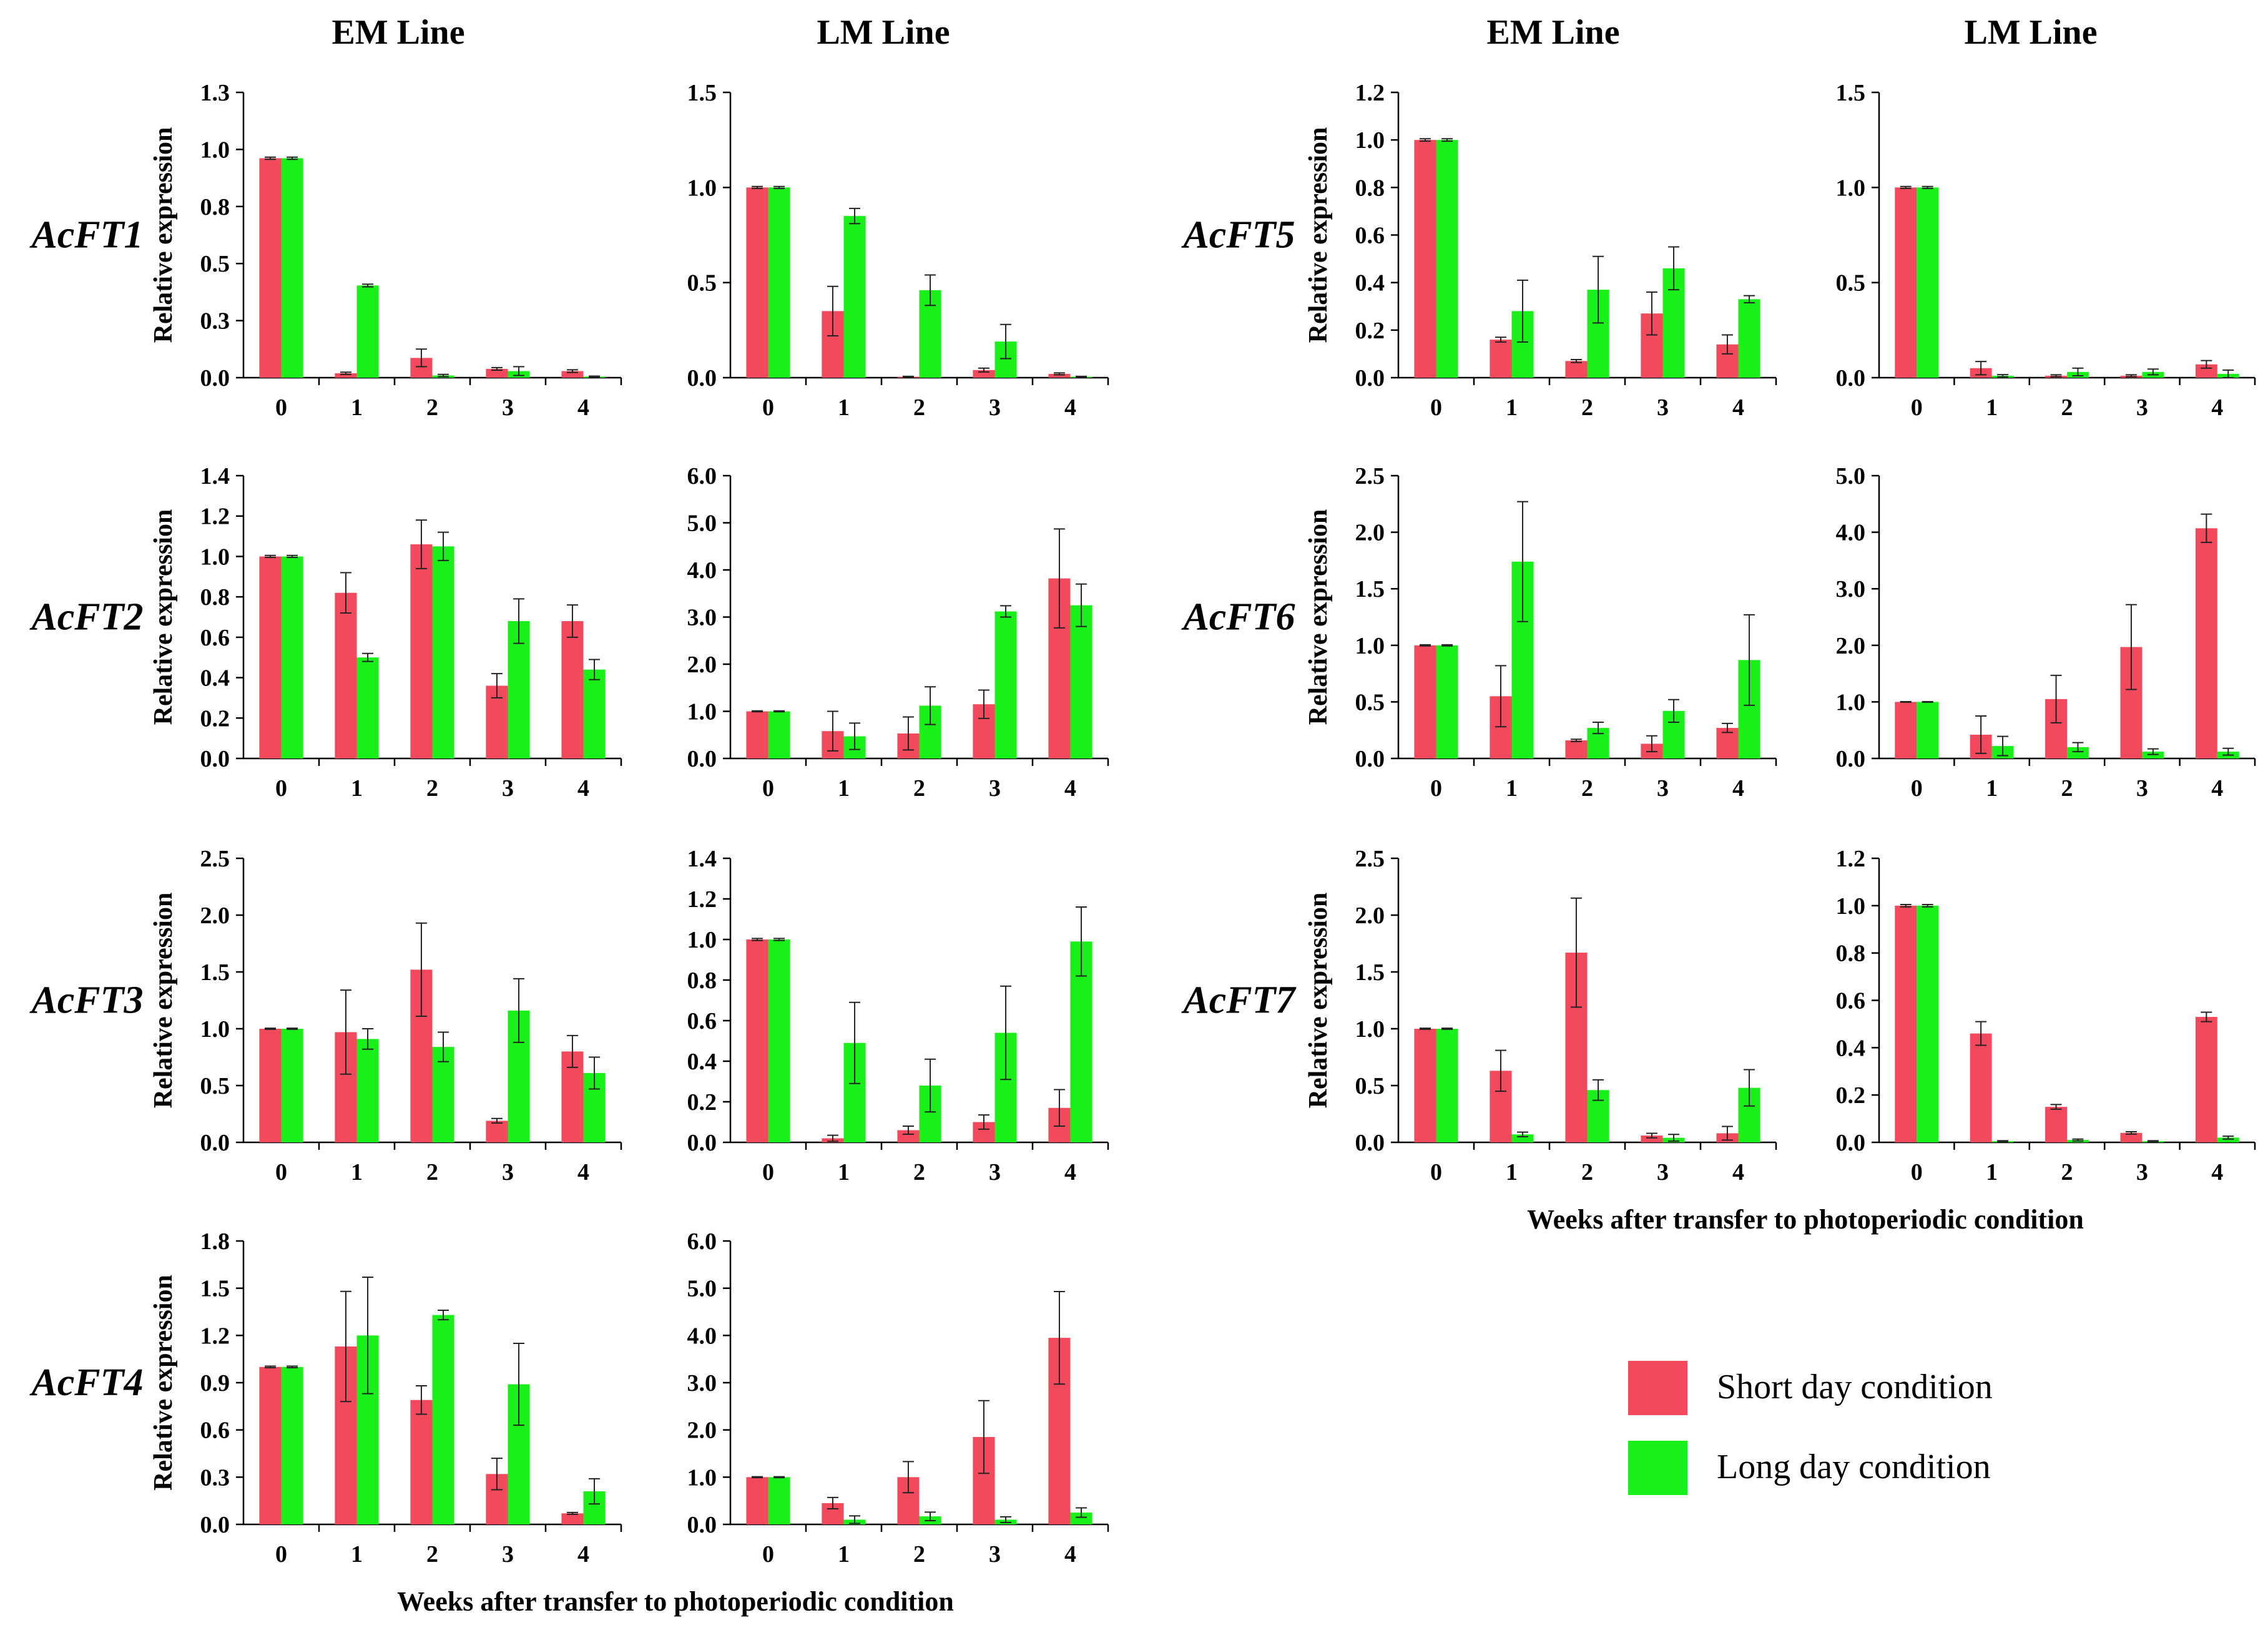 This screenshot has width=2268, height=1638. Describe the element at coordinates (883, 32) in the screenshot. I see `column-header-lm-left: LM Line` at that location.